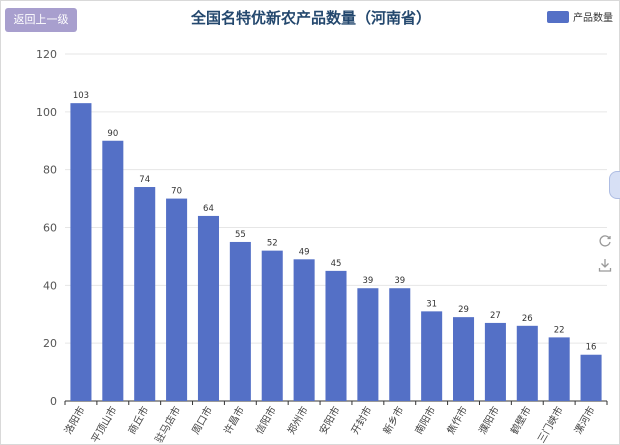 This screenshot has width=620, height=445. Describe the element at coordinates (103, 424) in the screenshot. I see `x-tick-label: 平顶山市` at that location.